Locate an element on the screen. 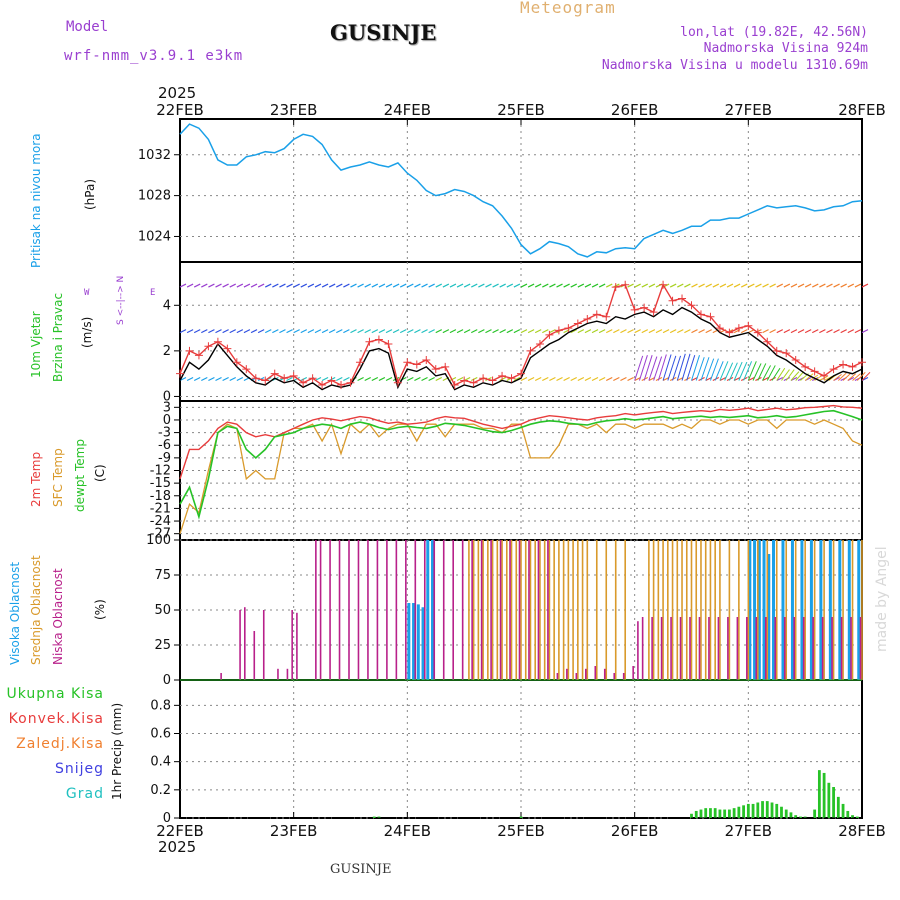 The width and height of the screenshot is (900, 900). wind-compass-w: W is located at coordinates (87, 293).